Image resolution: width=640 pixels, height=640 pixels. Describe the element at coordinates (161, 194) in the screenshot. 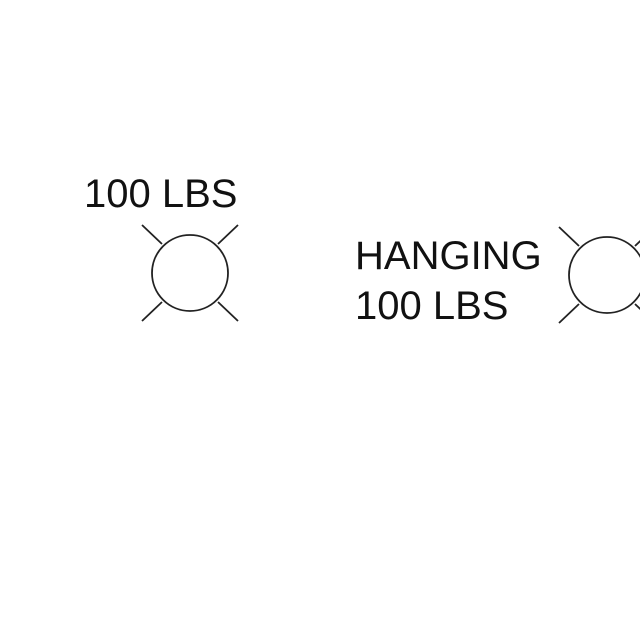

I see `fixture-1-weight-label: 100 LBS` at that location.